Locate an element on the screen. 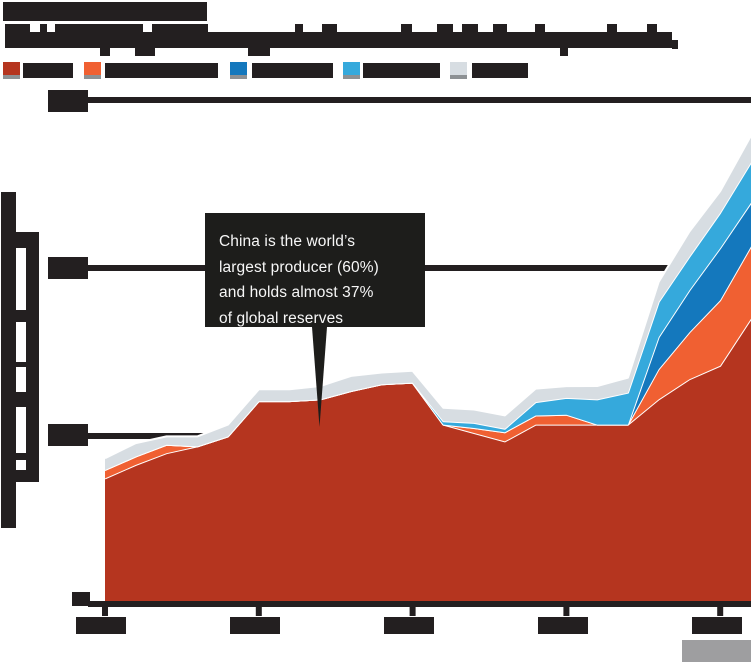 The width and height of the screenshot is (751, 663). kicker-redaction is located at coordinates (105, 11).